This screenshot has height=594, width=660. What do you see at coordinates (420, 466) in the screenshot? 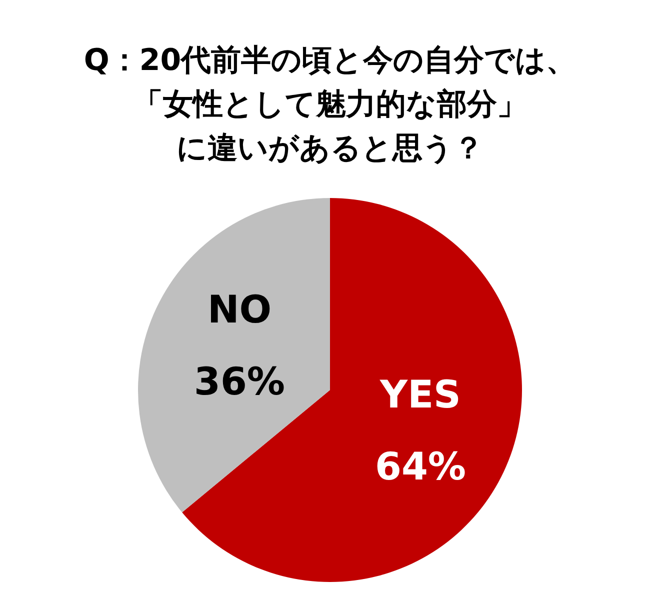
I see `data-label: 64%` at bounding box center [420, 466].